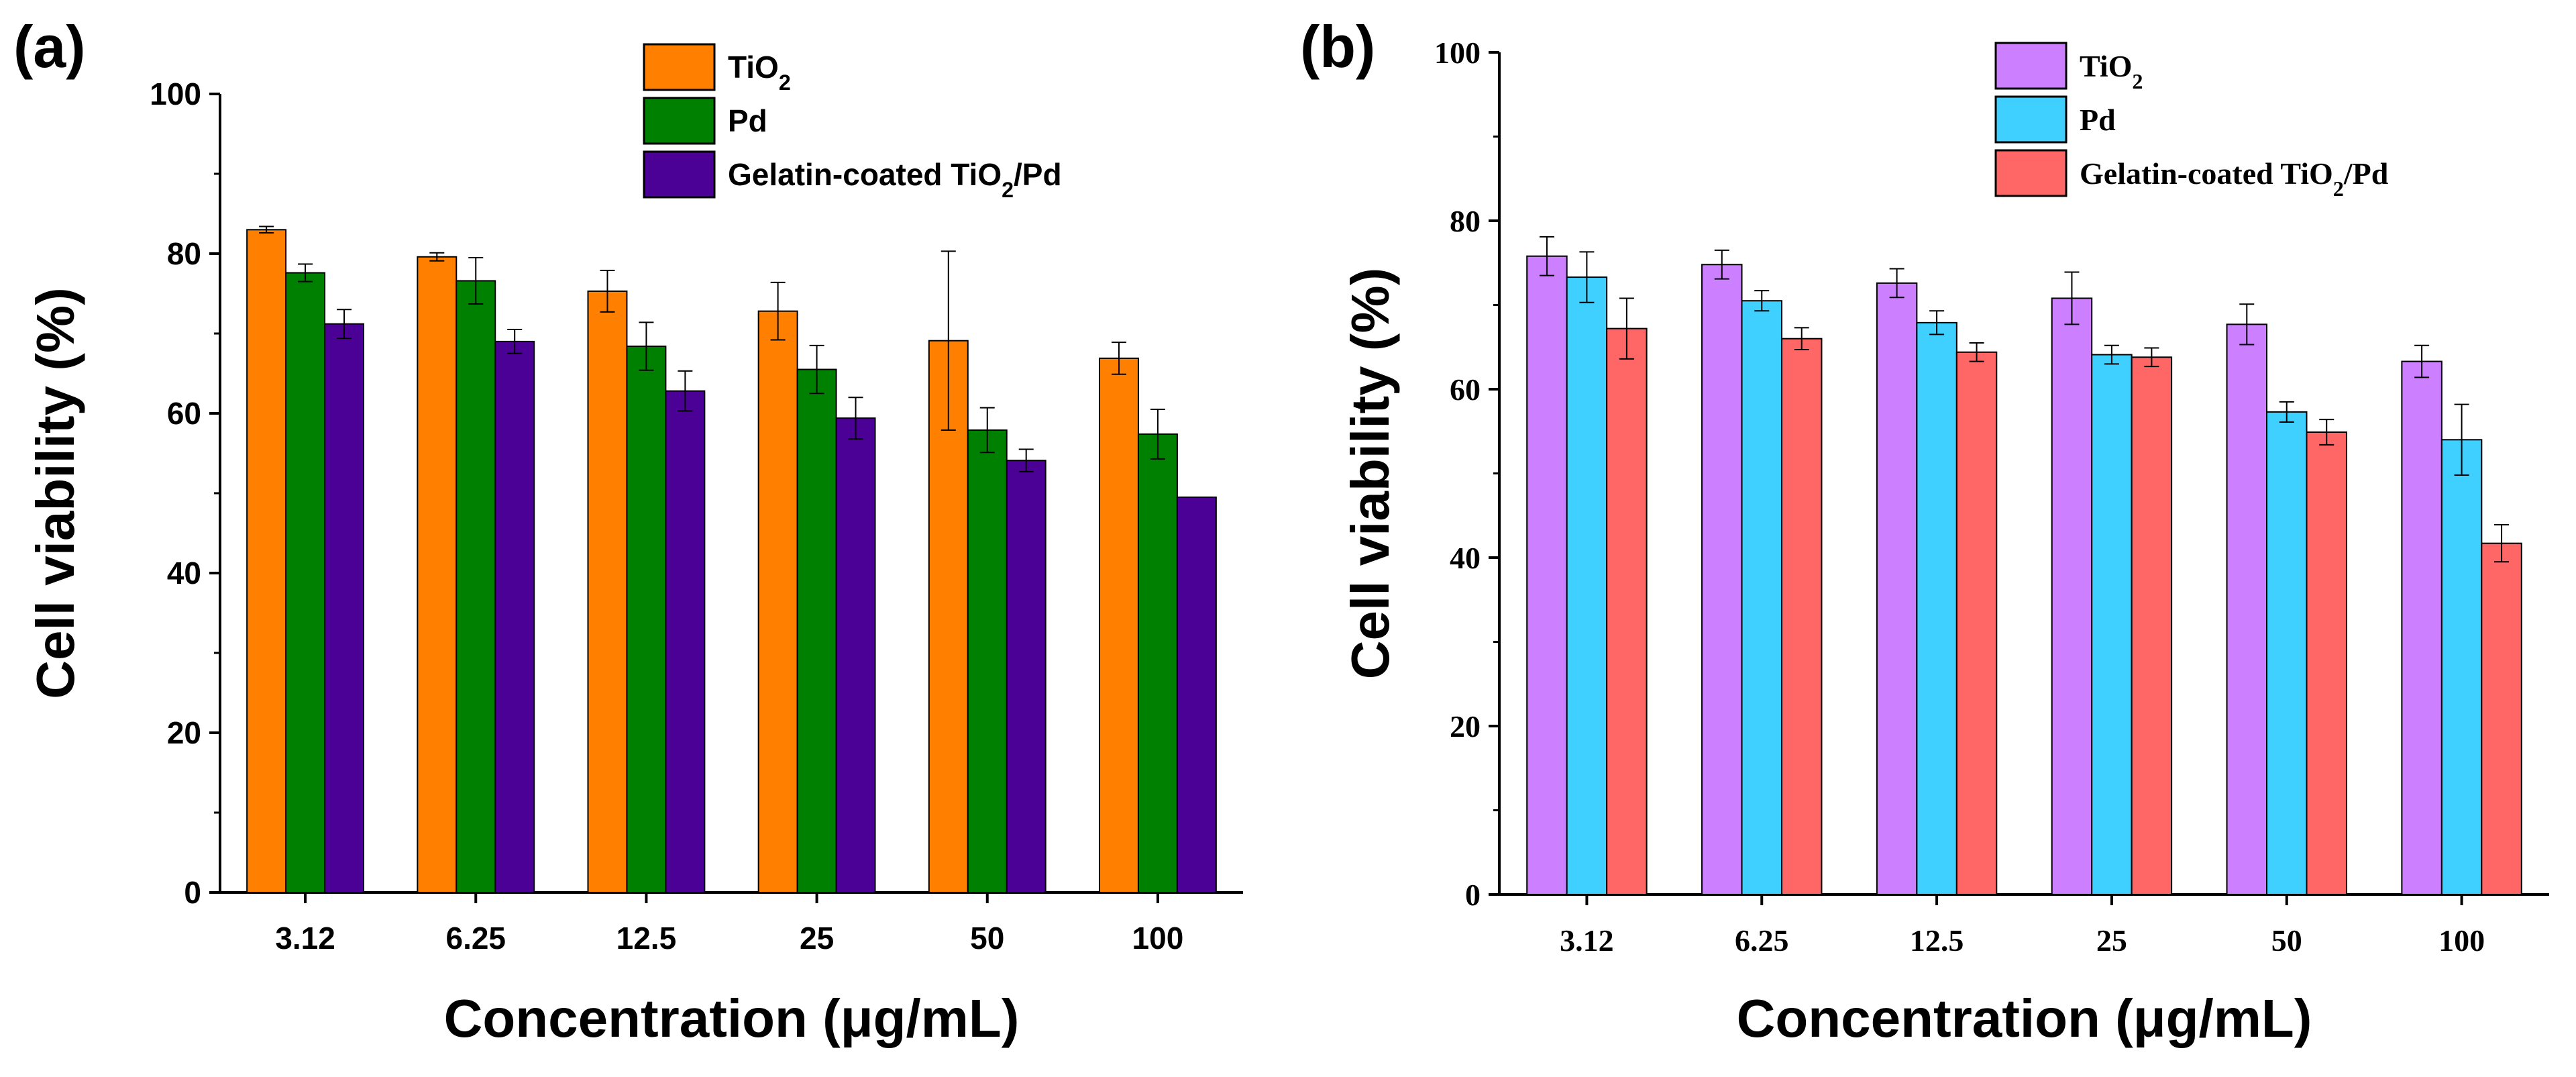 Image resolution: width=2576 pixels, height=1077 pixels. I want to click on legend-label: Gelatin-coated TiO2/Pd, so click(895, 179).